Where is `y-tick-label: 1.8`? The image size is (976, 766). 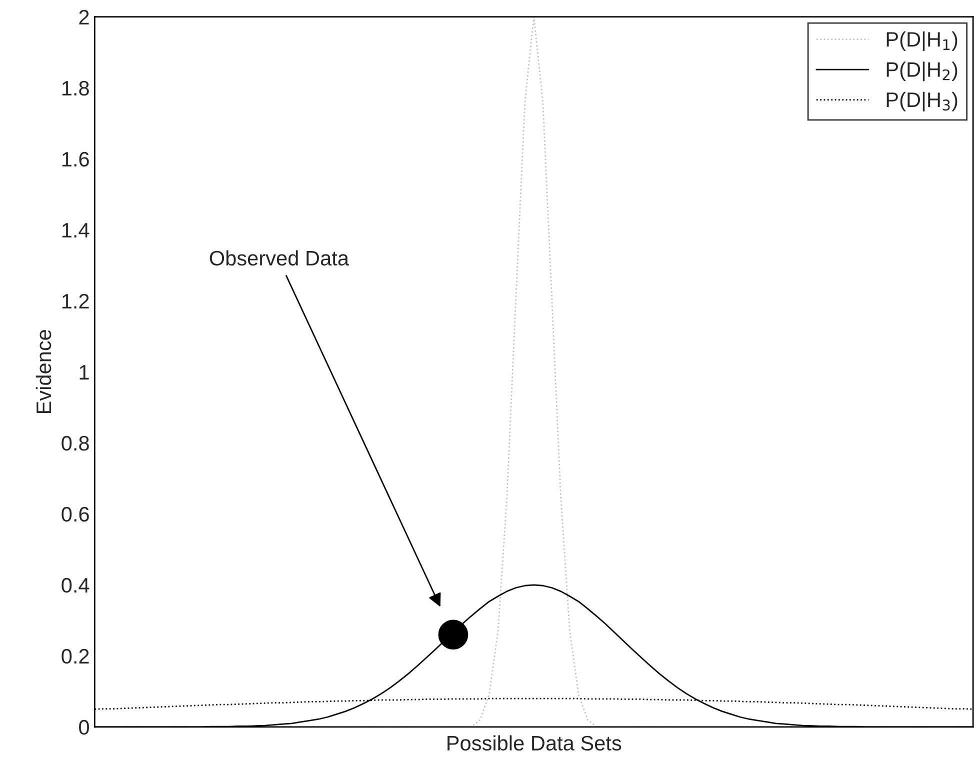 y-tick-label: 1.8 is located at coordinates (75, 88).